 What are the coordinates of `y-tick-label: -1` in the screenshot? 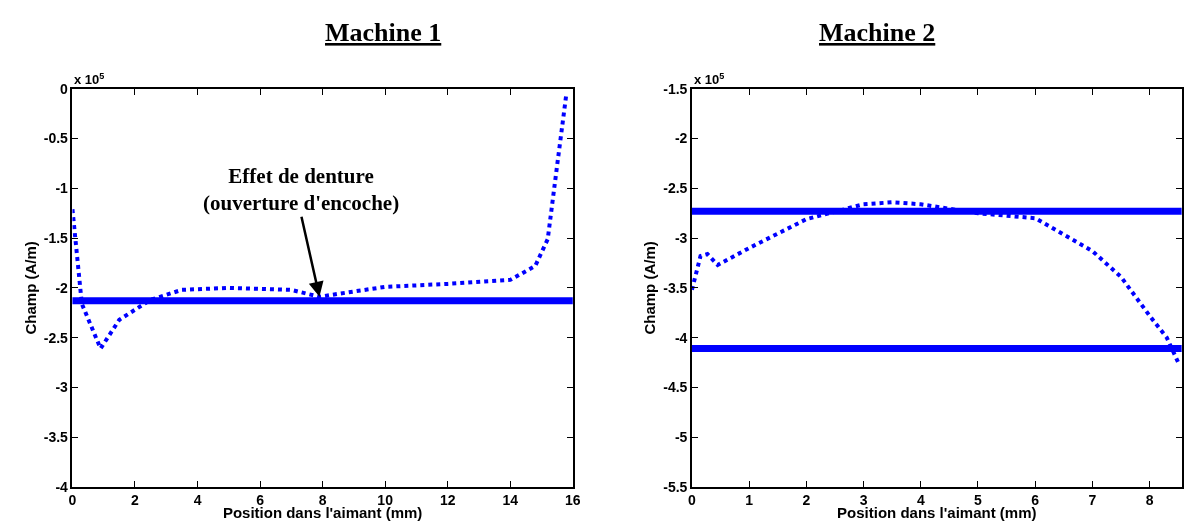 It's located at (62, 188).